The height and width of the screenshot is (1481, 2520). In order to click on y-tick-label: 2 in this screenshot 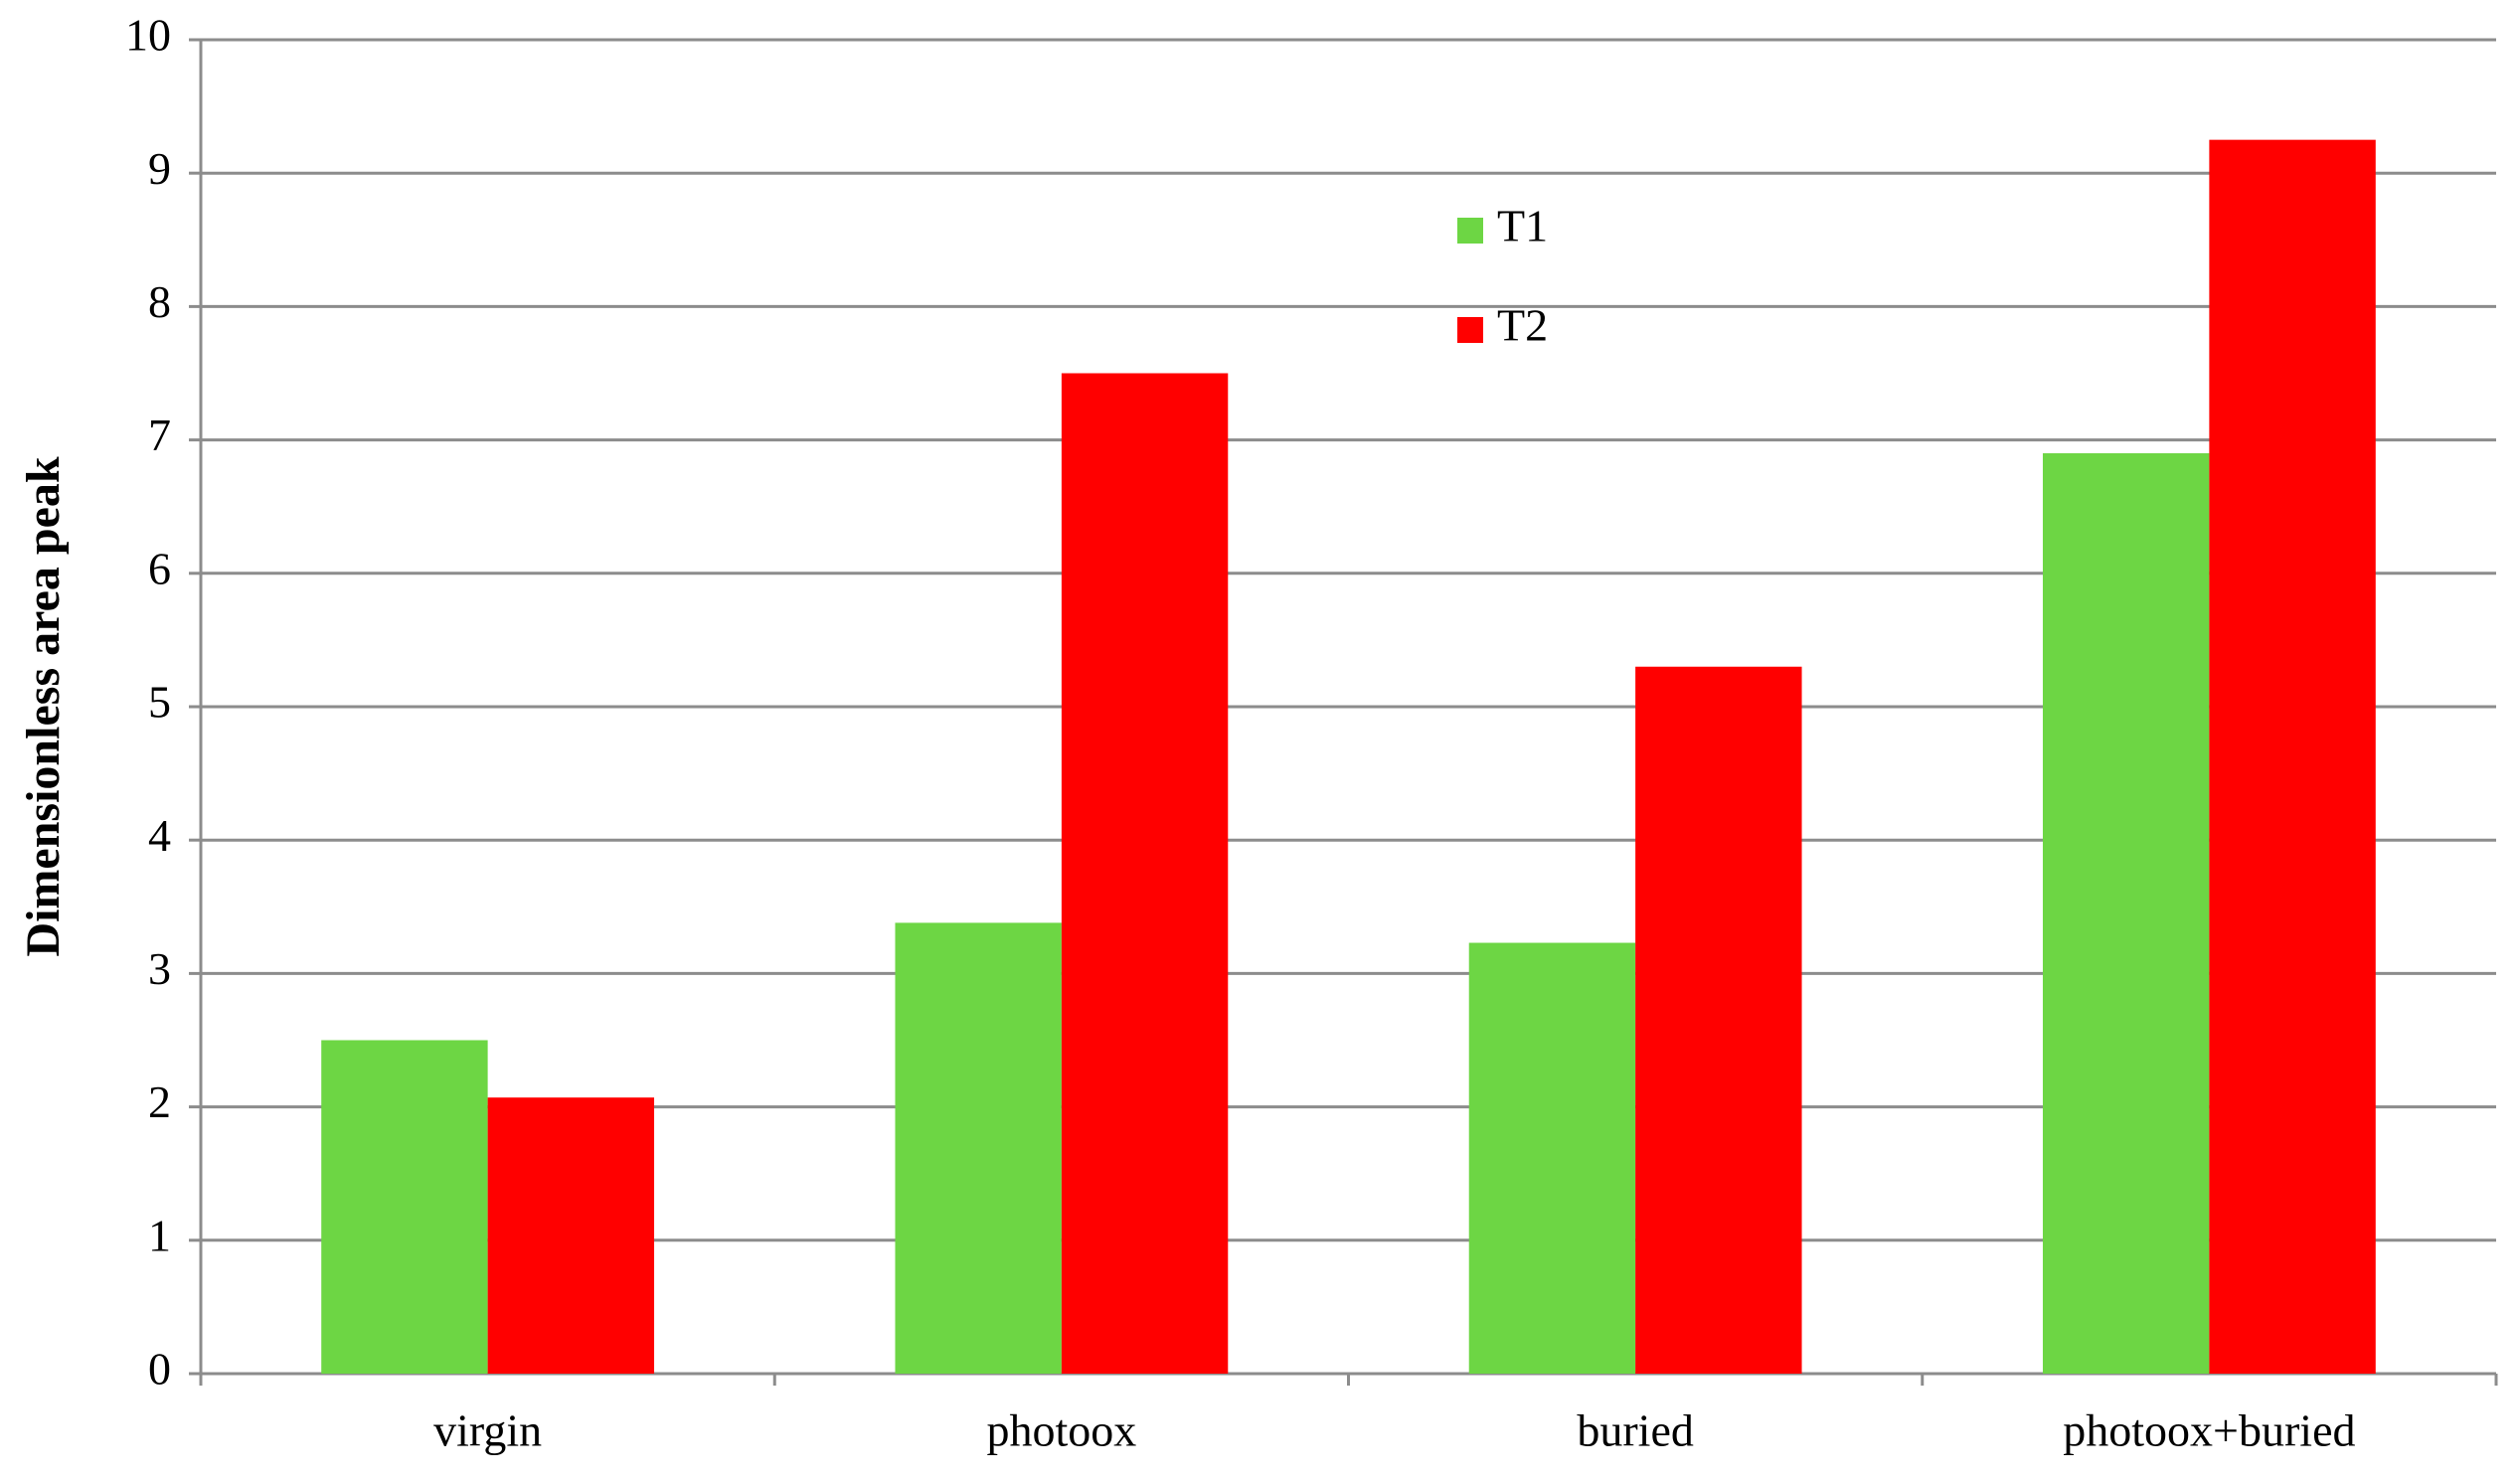, I will do `click(159, 1101)`.